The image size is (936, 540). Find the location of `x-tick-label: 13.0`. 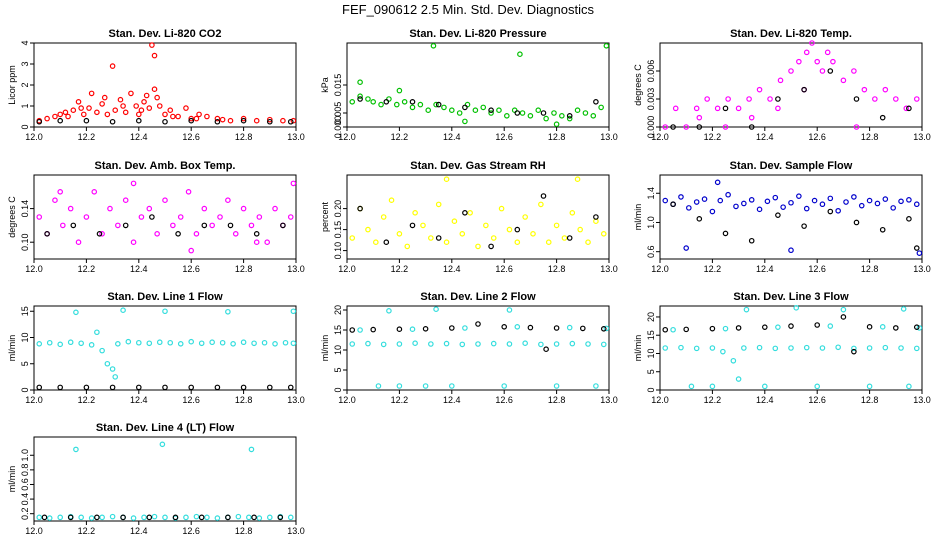

x-tick-label: 13.0 is located at coordinates (922, 400).